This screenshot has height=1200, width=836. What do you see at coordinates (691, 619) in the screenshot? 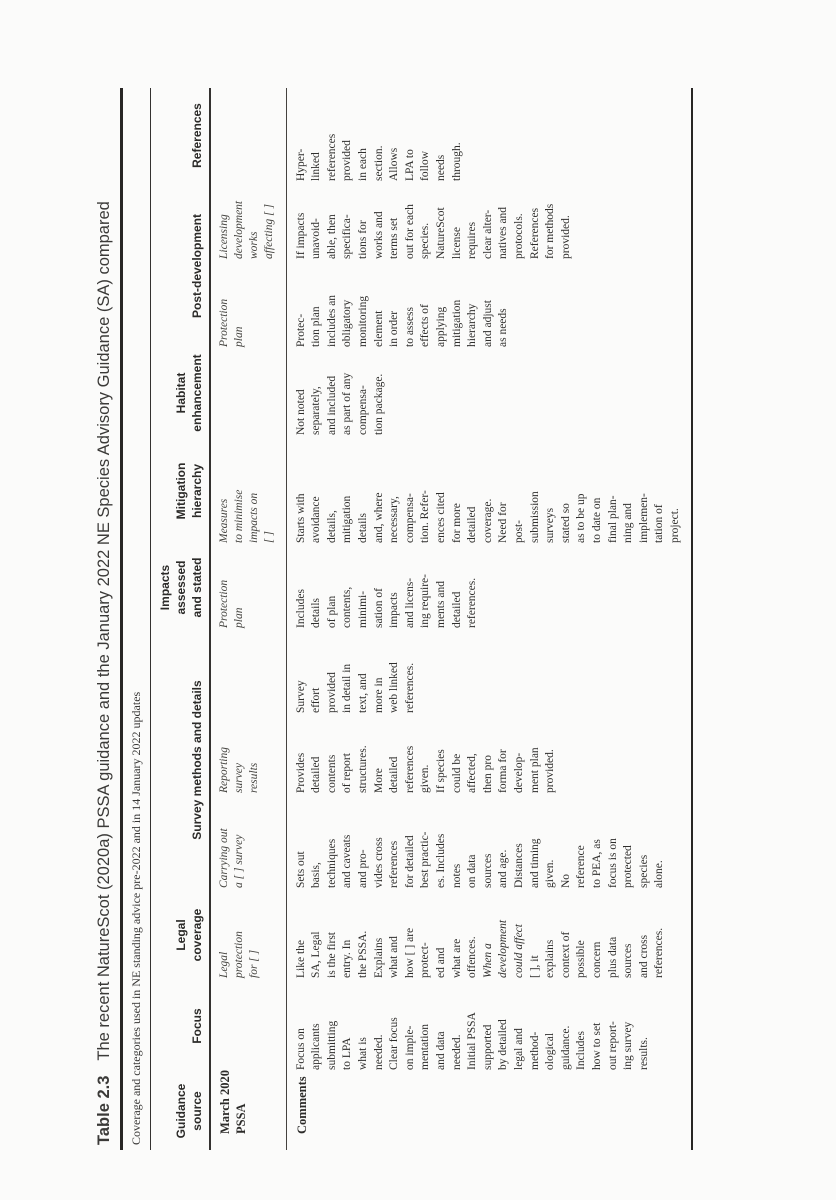
I see `rule-bottom` at bounding box center [691, 619].